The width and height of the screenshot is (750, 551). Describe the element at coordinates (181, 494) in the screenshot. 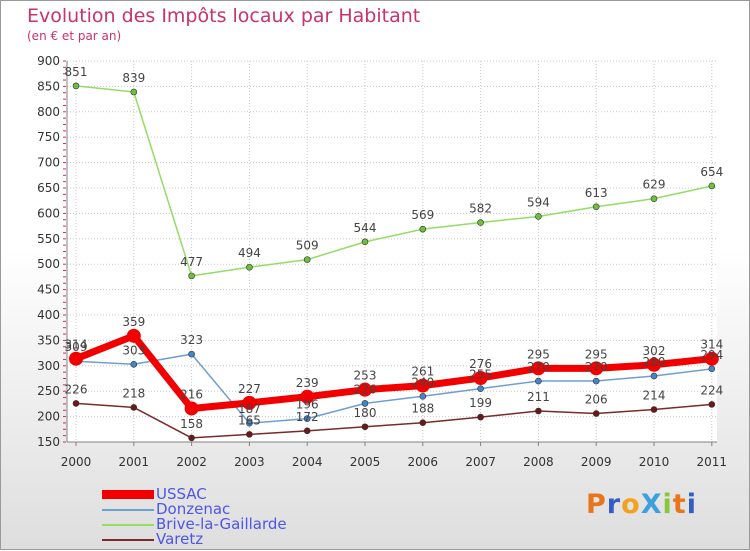

I see `legend-label-ussac: USSAC` at that location.